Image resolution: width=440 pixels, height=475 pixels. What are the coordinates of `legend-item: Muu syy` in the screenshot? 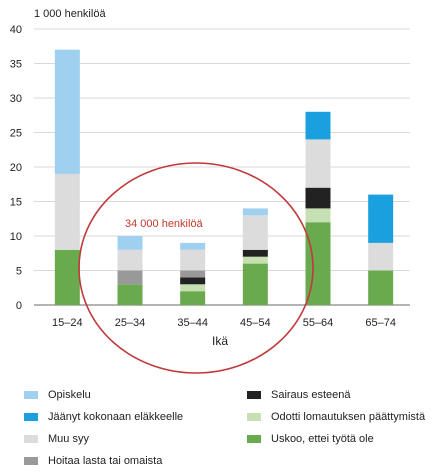 It's located at (56, 439).